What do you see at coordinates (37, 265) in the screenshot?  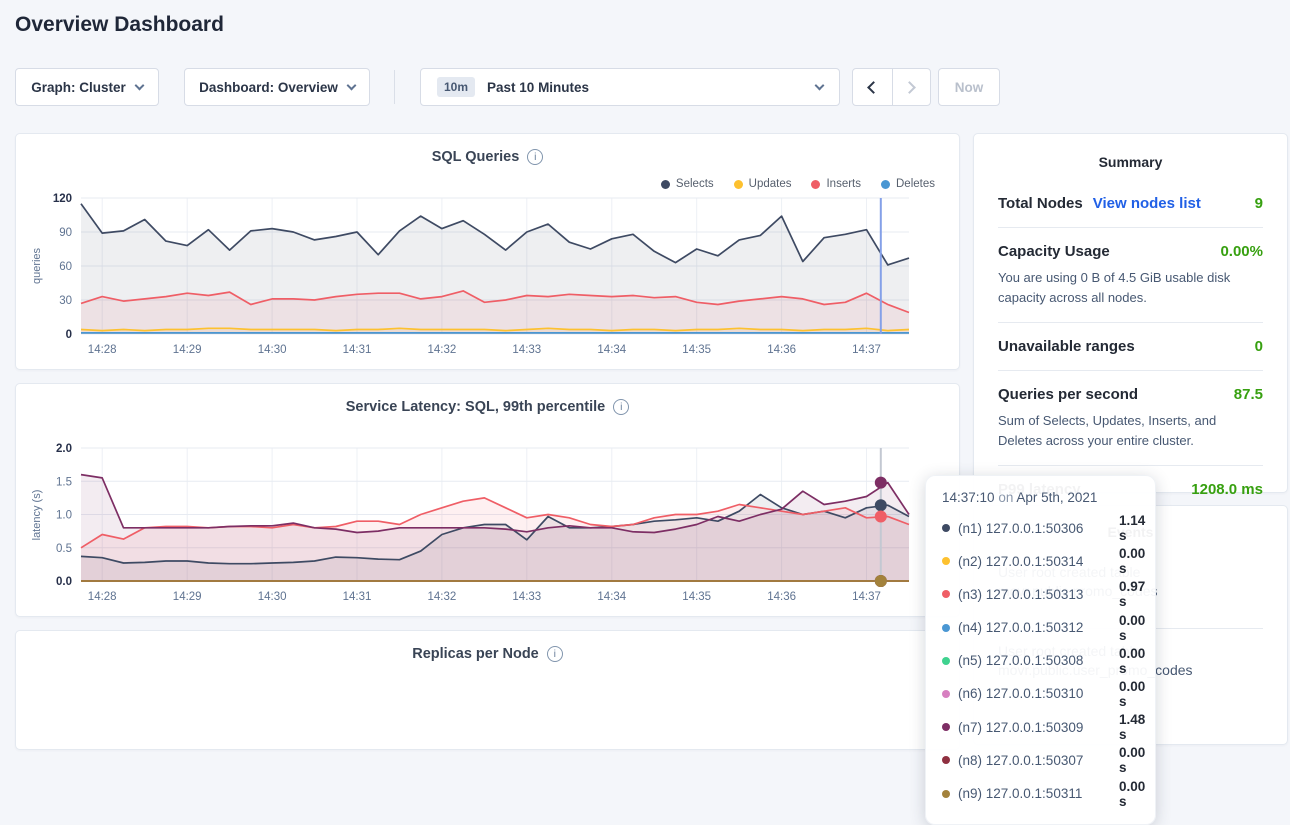 I see `svg-text: queries` at bounding box center [37, 265].